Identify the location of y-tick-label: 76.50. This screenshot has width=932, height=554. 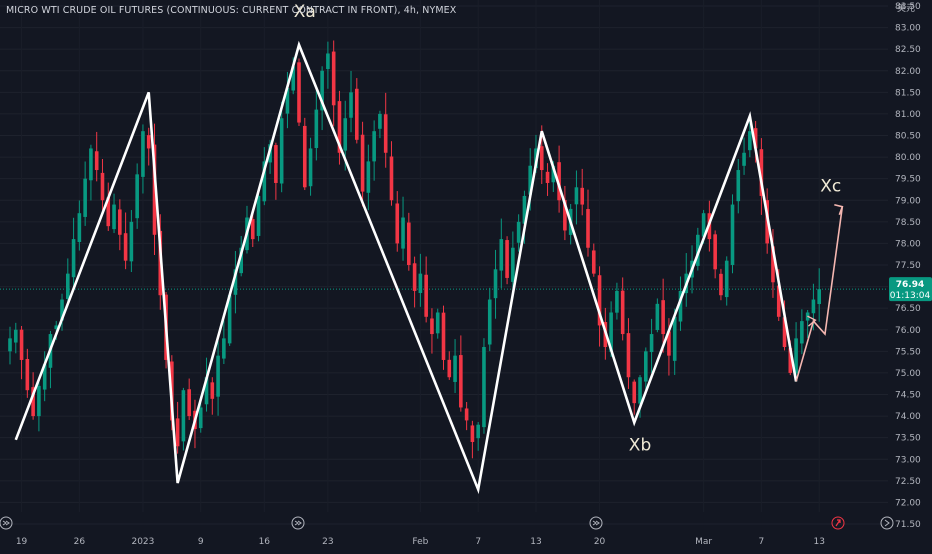
(908, 309).